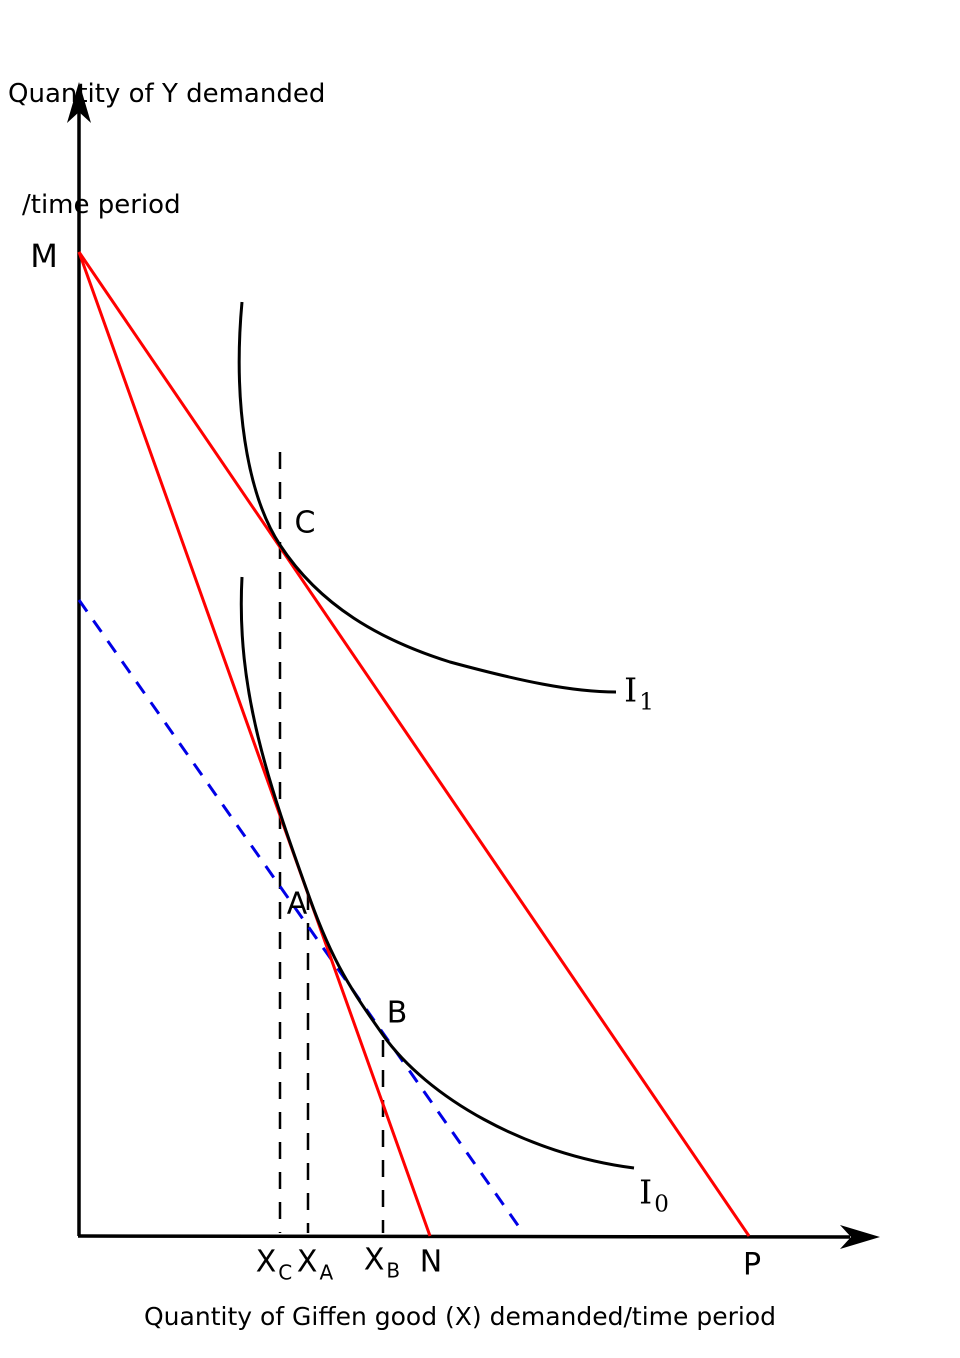  What do you see at coordinates (374, 1260) in the screenshot?
I see `x-tick-xb-base: X` at bounding box center [374, 1260].